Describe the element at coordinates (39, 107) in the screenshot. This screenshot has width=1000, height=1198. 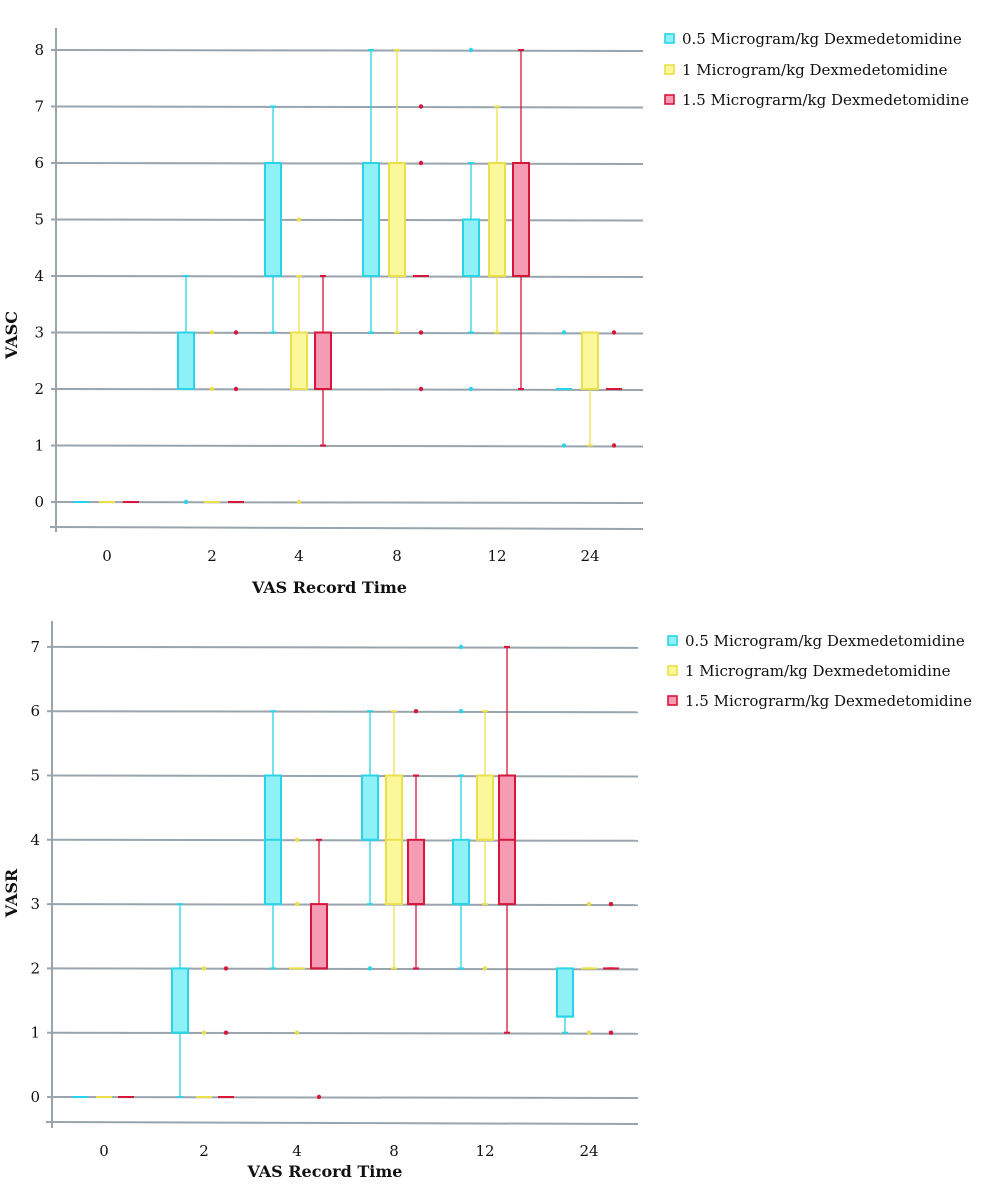
I see `y-tick-label: 7` at that location.